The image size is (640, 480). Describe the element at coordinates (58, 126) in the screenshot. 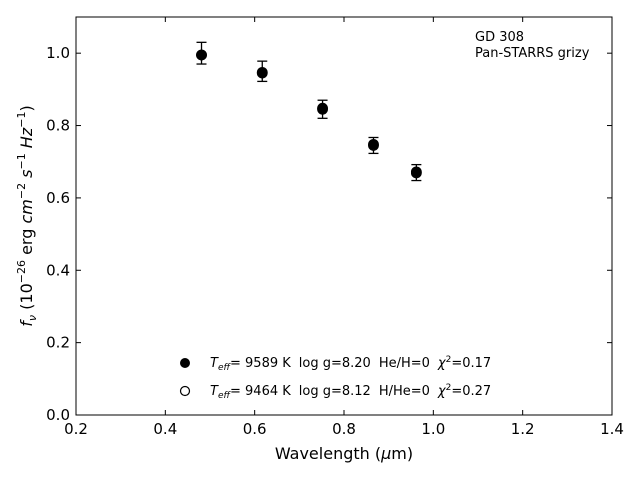

I see `y-tick-label: 0.8` at that location.